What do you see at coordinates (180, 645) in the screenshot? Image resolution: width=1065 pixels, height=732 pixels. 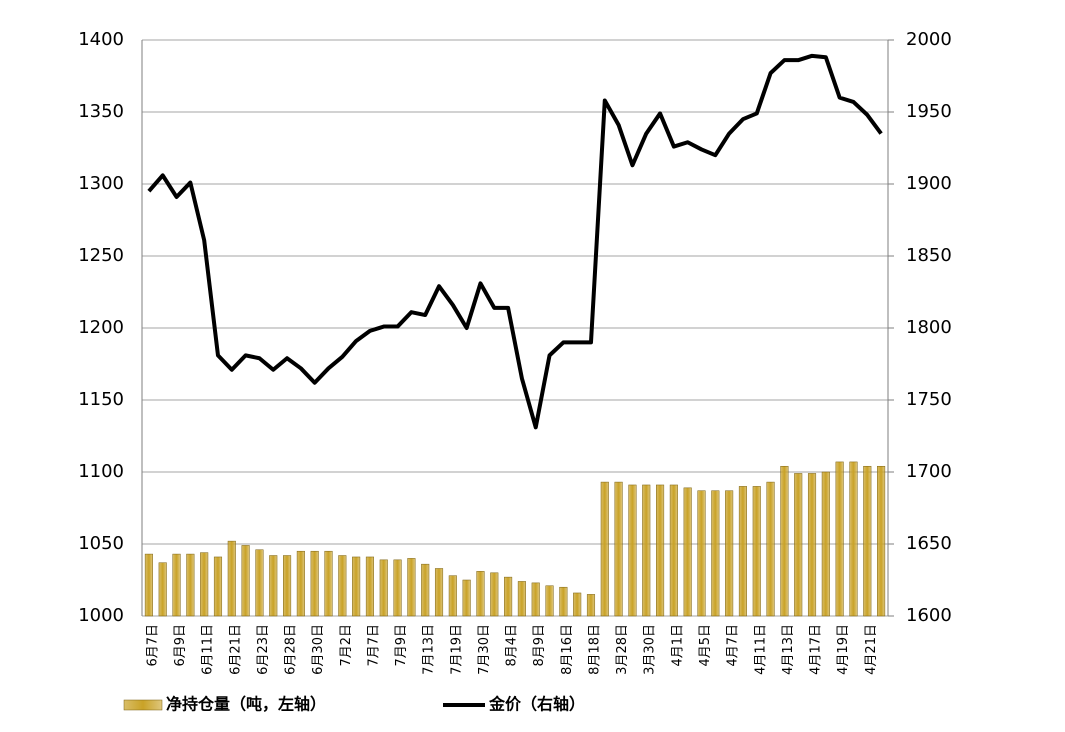 I see `x-tick-label: 6月9日` at bounding box center [180, 645].